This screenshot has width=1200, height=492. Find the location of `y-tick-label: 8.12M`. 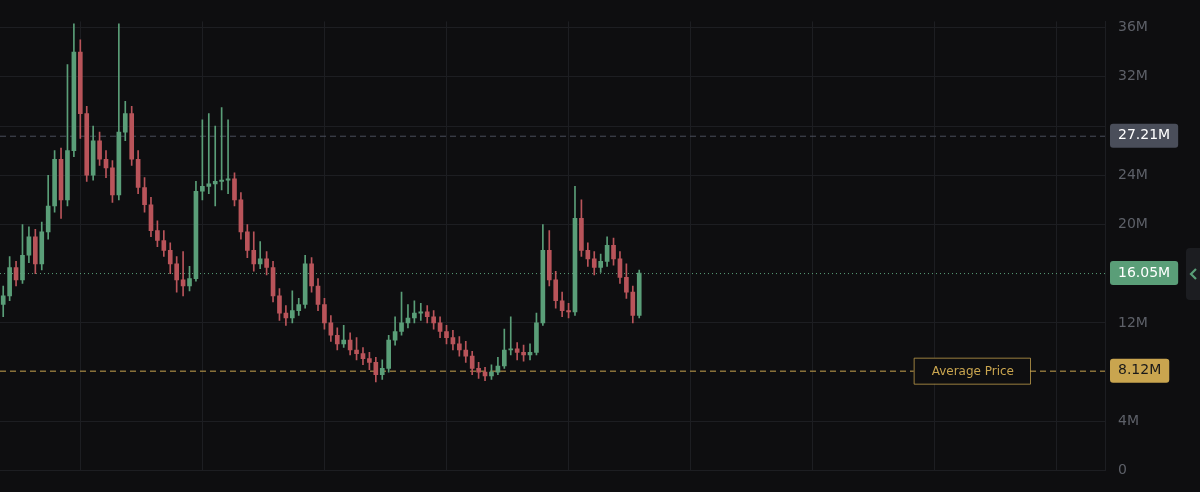

y-tick-label: 8.12M is located at coordinates (1140, 369).